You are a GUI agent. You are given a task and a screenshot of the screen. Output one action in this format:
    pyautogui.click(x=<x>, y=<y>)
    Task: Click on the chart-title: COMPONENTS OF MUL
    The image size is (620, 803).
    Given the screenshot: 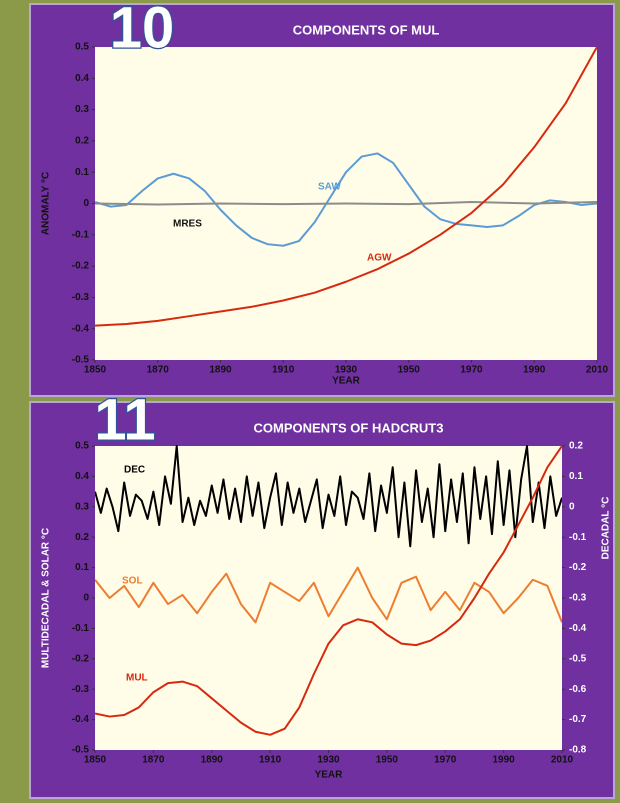 What is the action you would take?
    pyautogui.click(x=366, y=29)
    